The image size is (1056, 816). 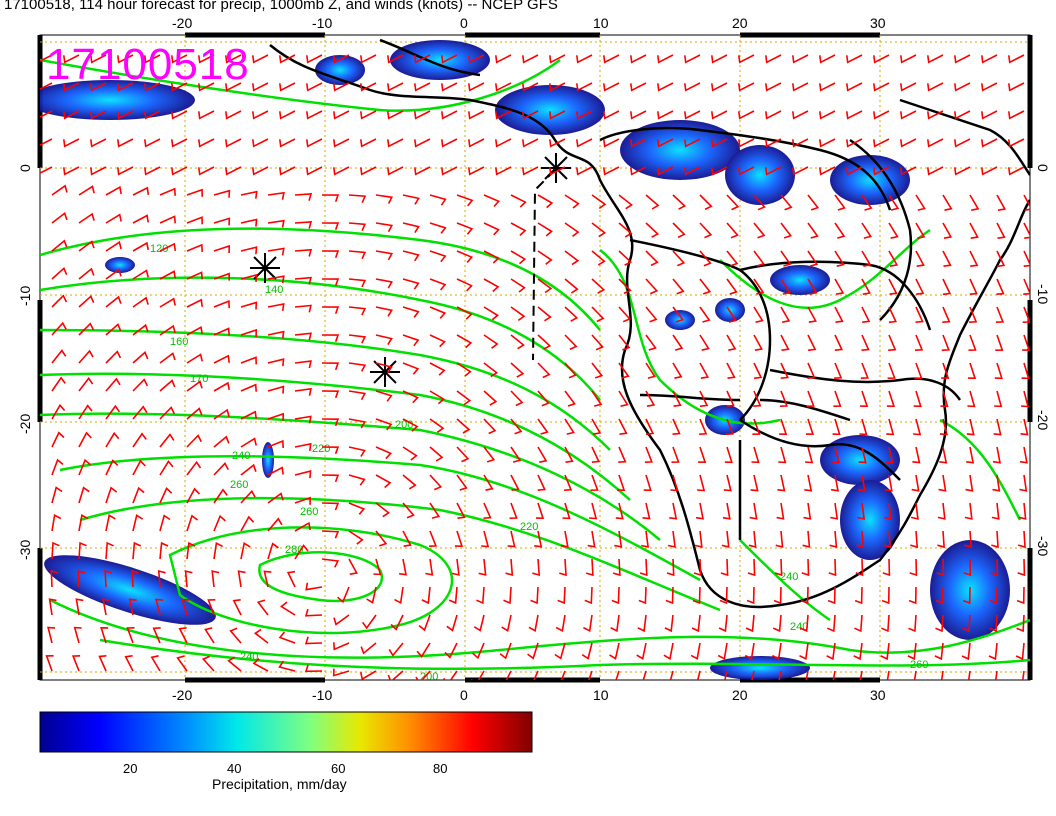 What do you see at coordinates (601, 23) in the screenshot?
I see `lon-tick-top: 10` at bounding box center [601, 23].